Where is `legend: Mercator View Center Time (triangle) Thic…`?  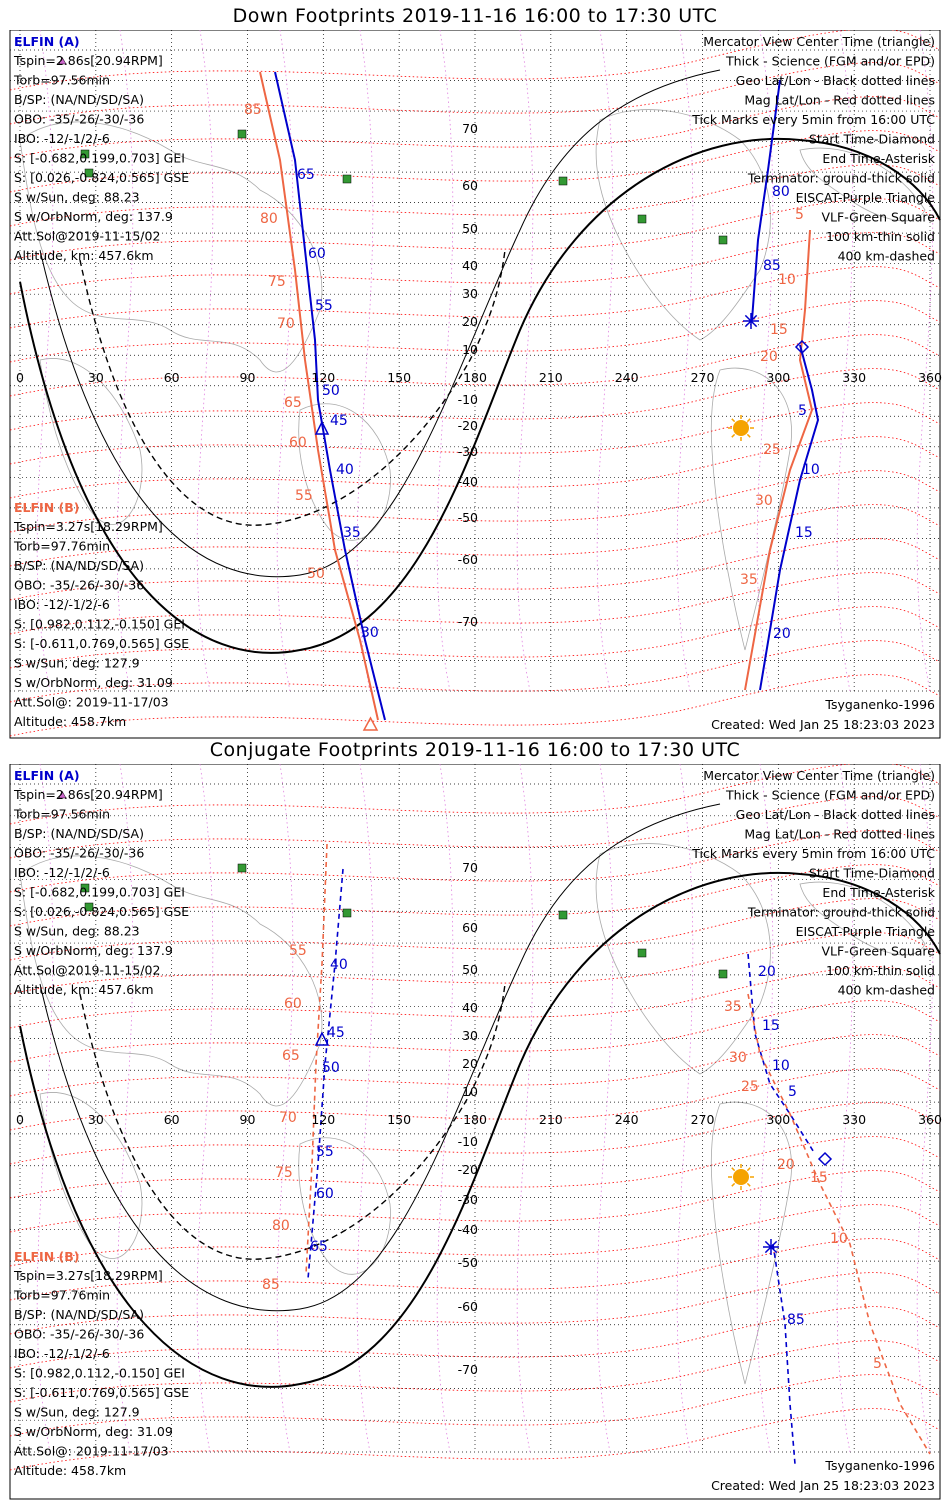 legend: Mercator View Center Time (triangle) Thic… is located at coordinates (813, 149).